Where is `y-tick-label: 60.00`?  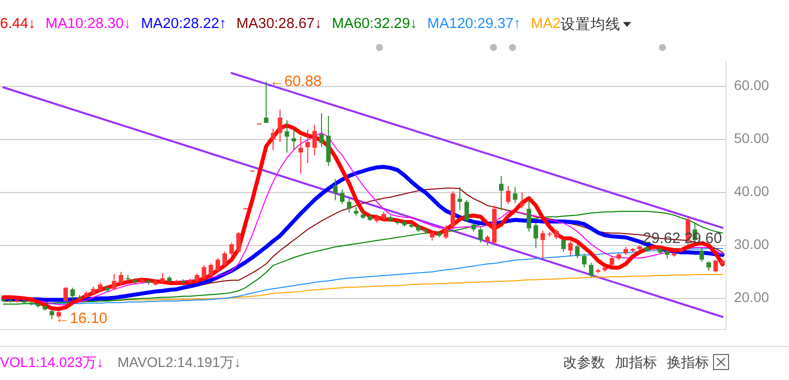 y-tick-label: 60.00 is located at coordinates (752, 85).